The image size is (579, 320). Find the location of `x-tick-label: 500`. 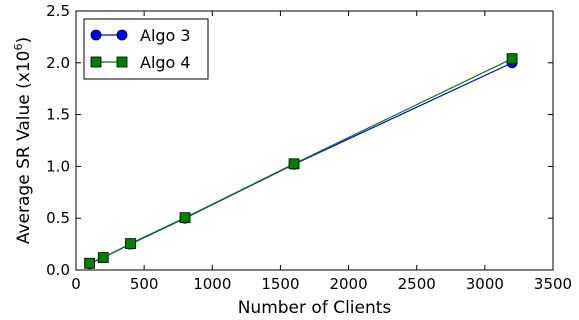

x-tick-label: 500 is located at coordinates (144, 284).